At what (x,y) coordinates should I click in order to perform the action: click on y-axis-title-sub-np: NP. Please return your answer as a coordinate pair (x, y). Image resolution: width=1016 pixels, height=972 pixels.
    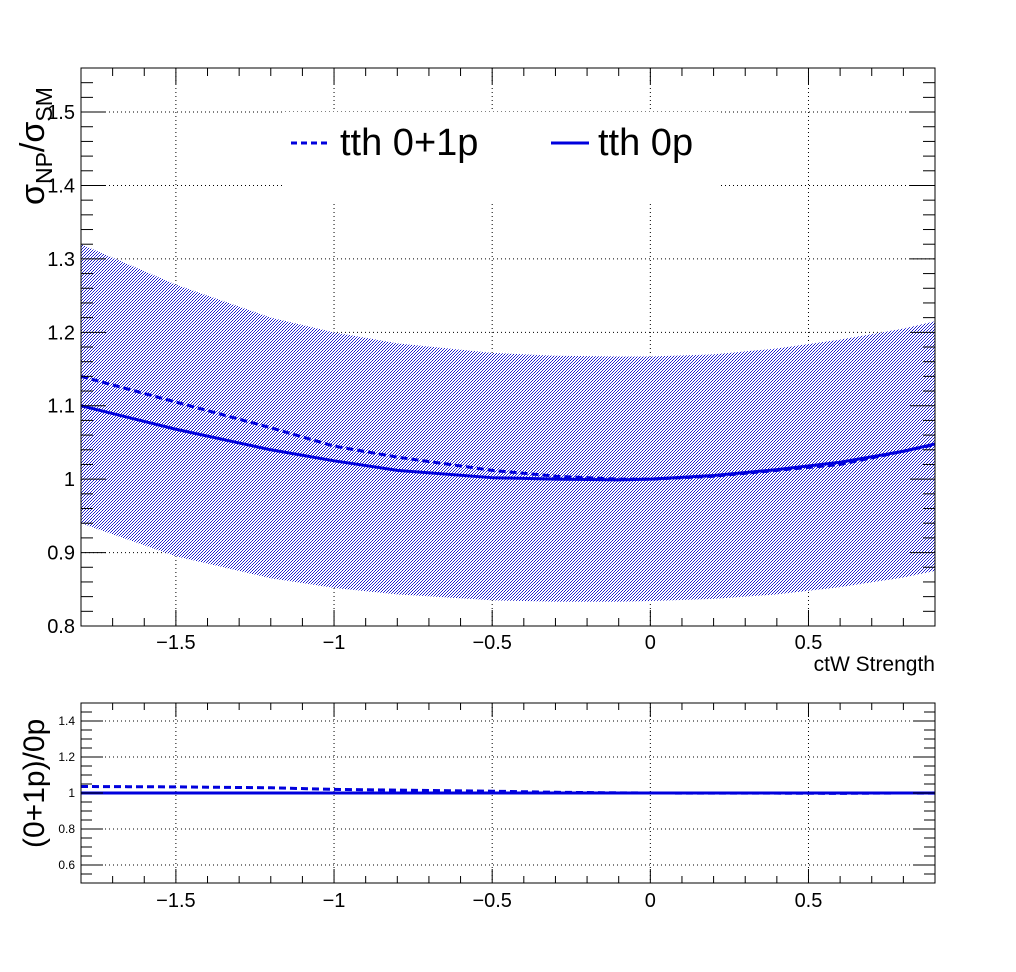
    Looking at the image, I should click on (44, 168).